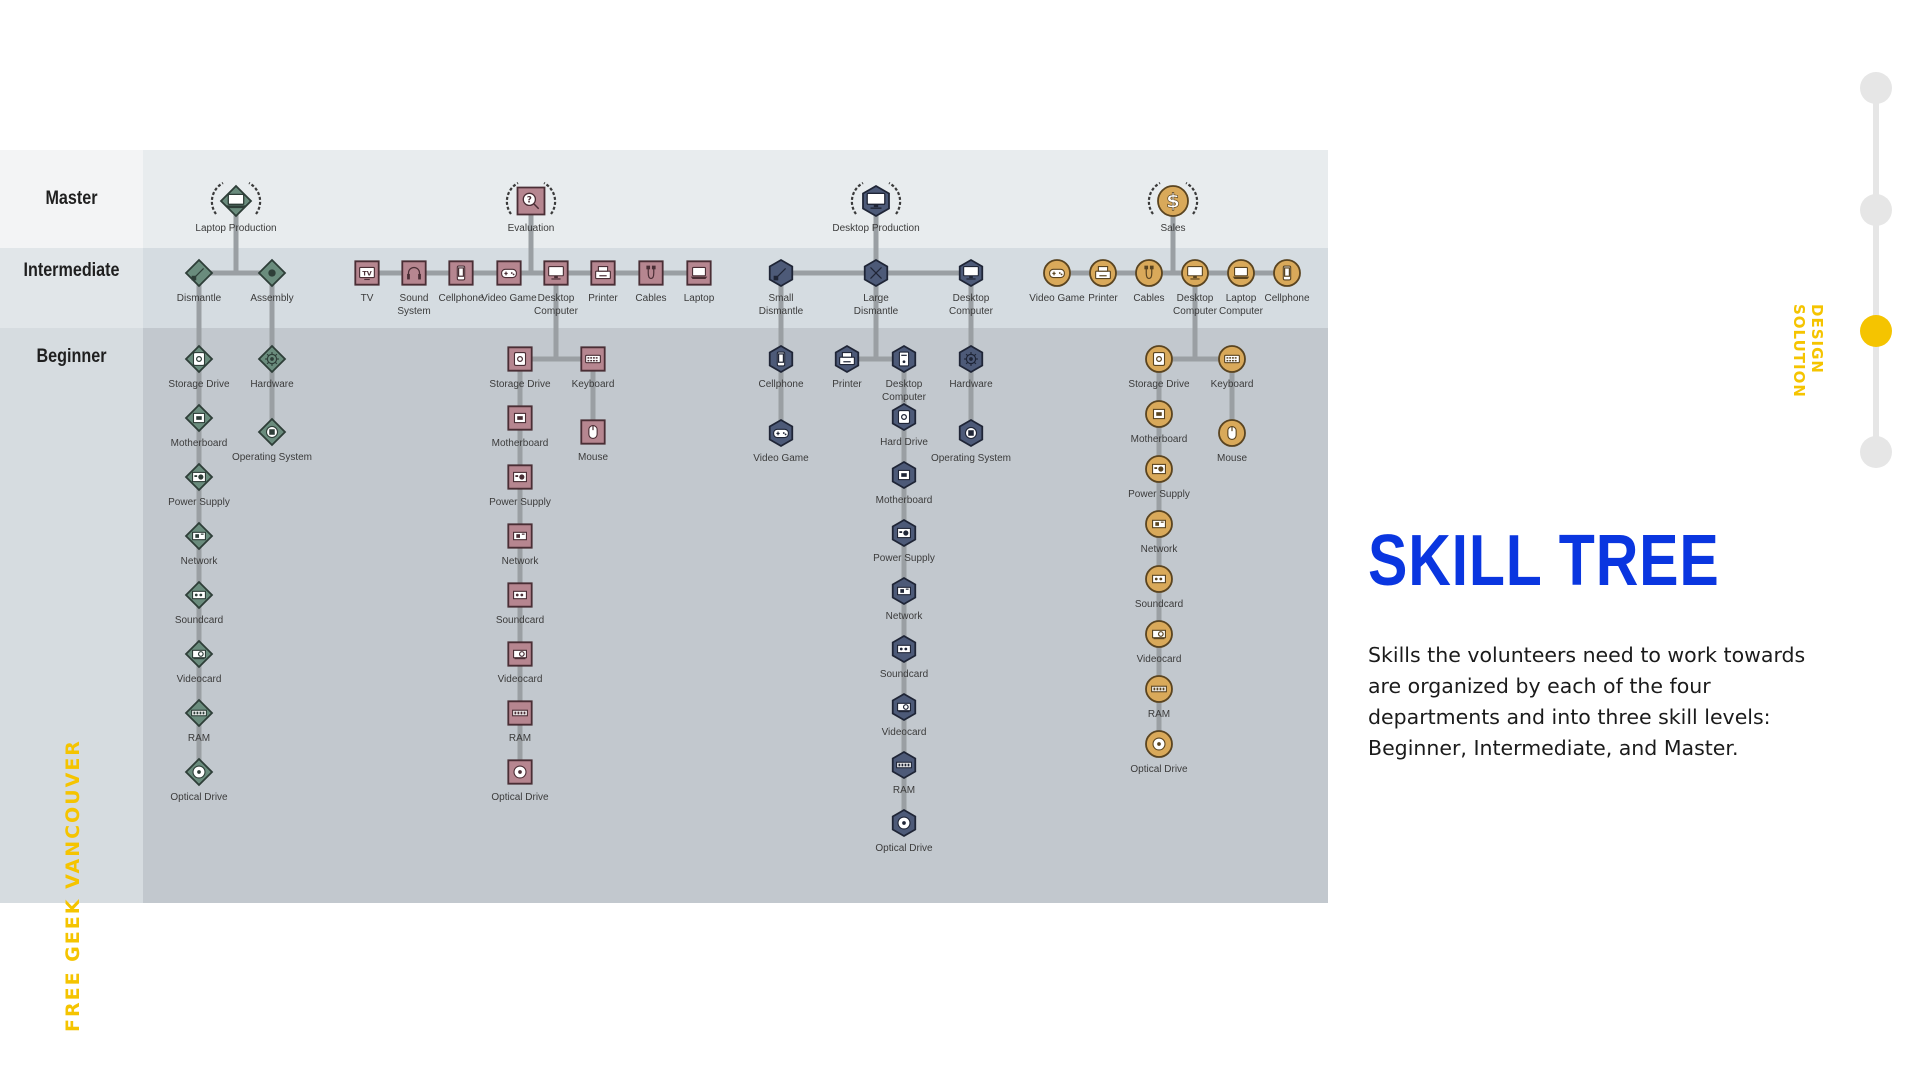 The width and height of the screenshot is (1920, 1080). I want to click on dept-laptop-intermediate-assembly, so click(272, 273).